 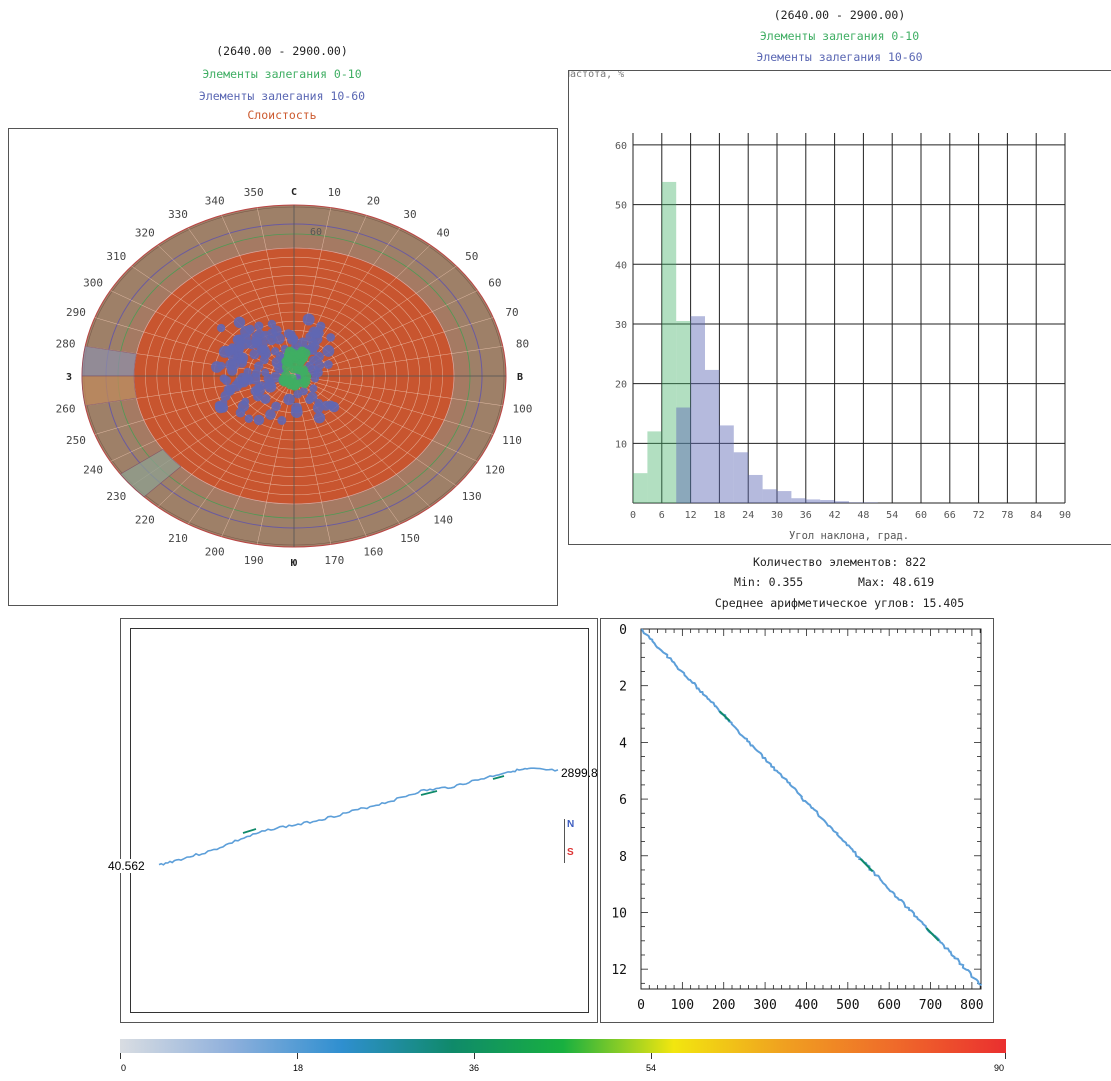 What do you see at coordinates (294, 563) in the screenshot?
I see `compass-south: Ю` at bounding box center [294, 563].